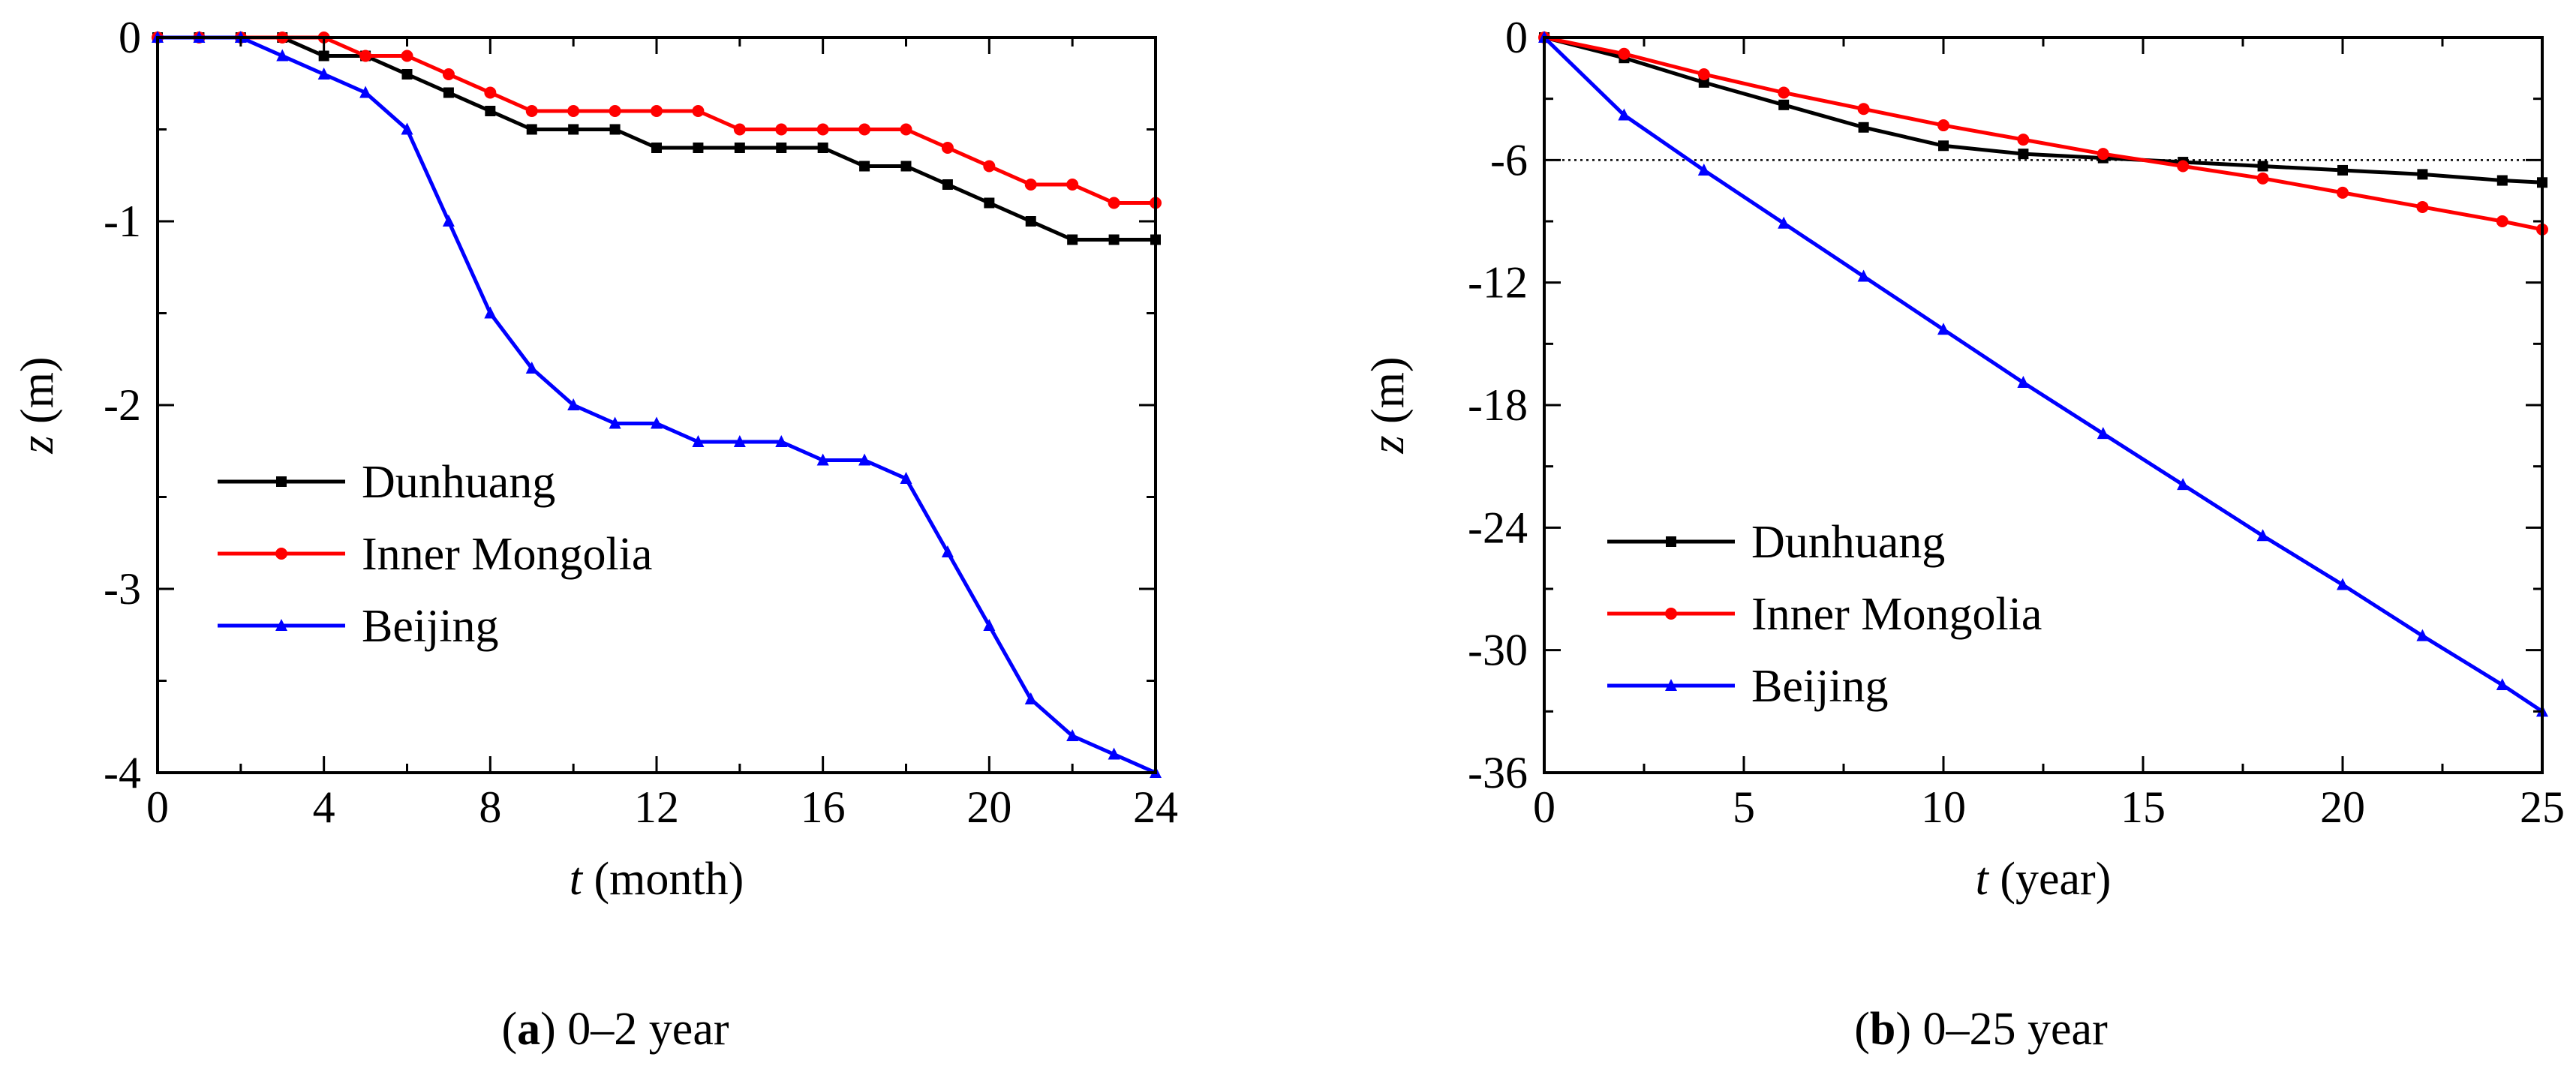 The width and height of the screenshot is (2576, 1072). Describe the element at coordinates (656, 807) in the screenshot. I see `x-tick-label: 12` at that location.